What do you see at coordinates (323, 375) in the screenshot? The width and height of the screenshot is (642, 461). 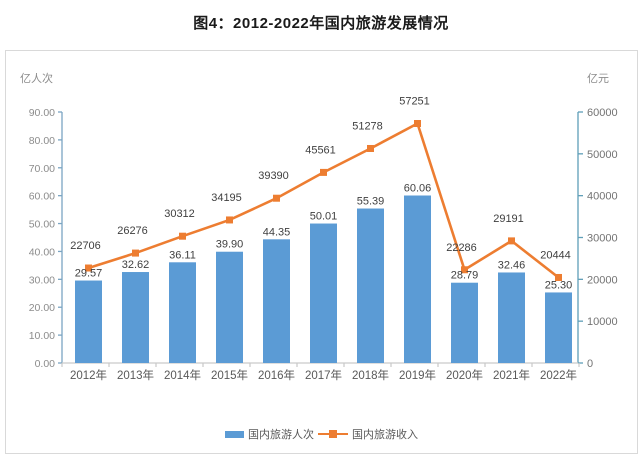 I see `x-axis-category-label: 2017年` at bounding box center [323, 375].